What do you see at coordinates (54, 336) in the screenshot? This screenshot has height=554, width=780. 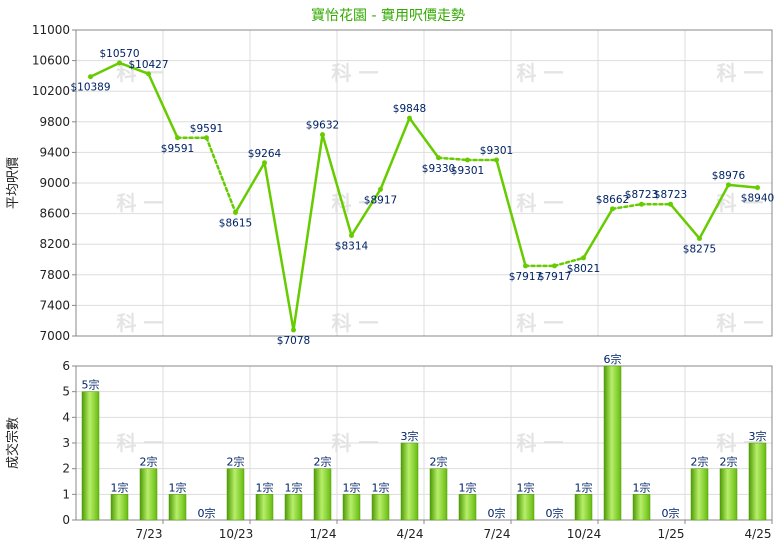 I see `y-tick-label: 7000` at bounding box center [54, 336].